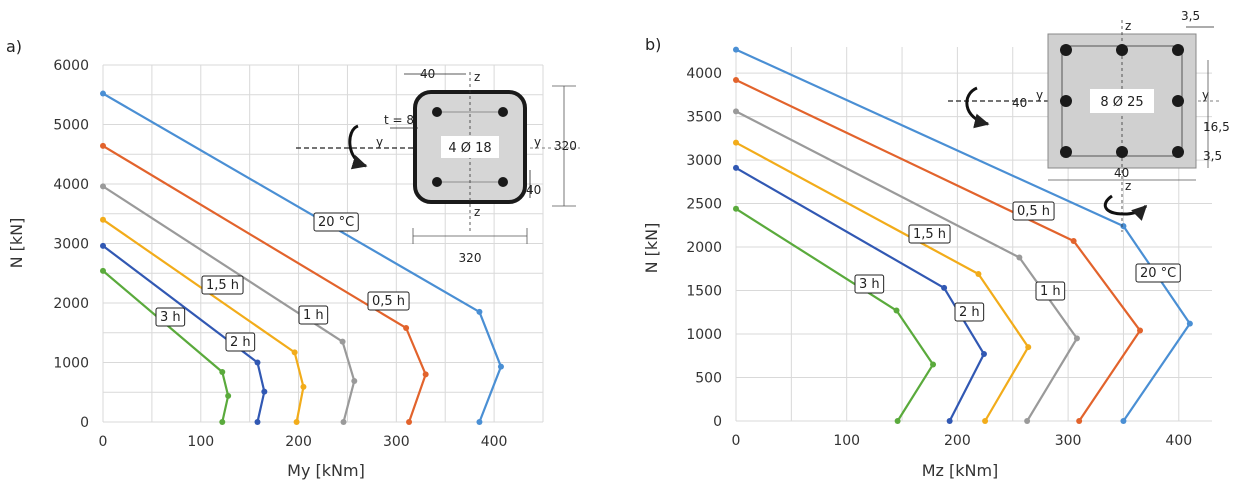  What do you see at coordinates (1089, 120) in the screenshot?
I see `panel-b-inset-section: 8 Ø 25 z z y y 3,5 40 16,5 3,5 40` at bounding box center [1089, 120].